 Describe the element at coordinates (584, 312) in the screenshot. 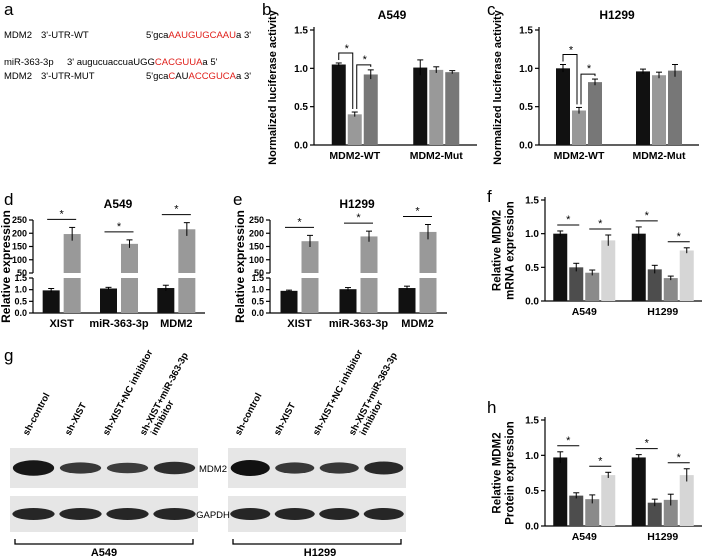

I see `x-tick-label: A549` at that location.